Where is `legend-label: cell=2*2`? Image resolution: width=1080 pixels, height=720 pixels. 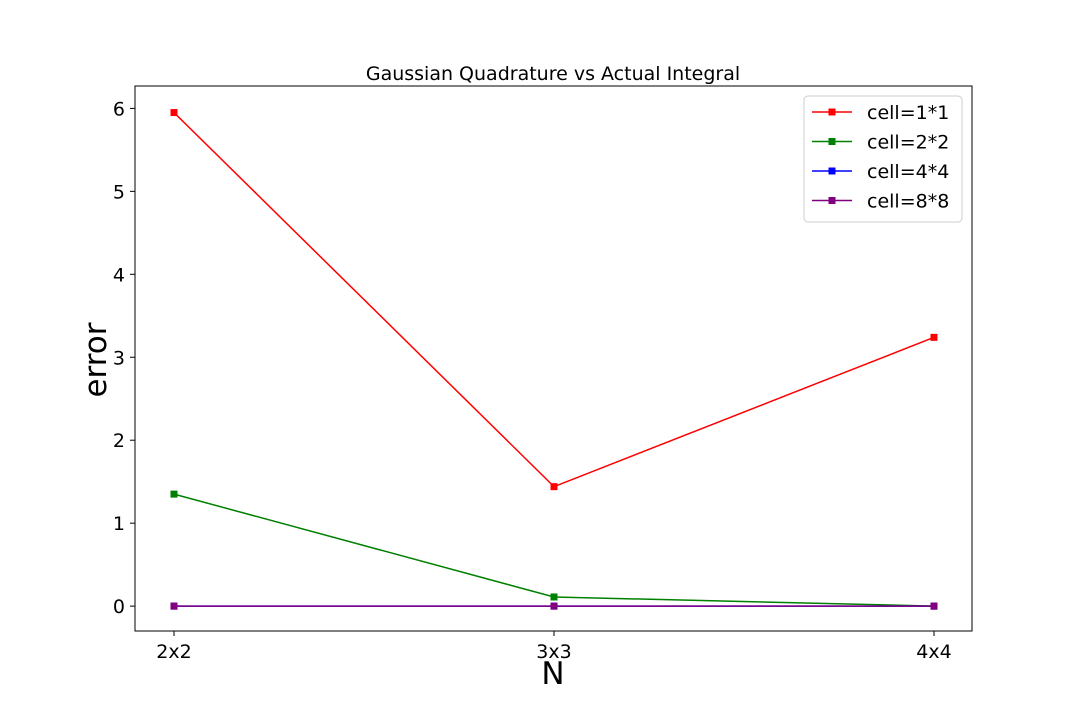
legend-label: cell=2*2 is located at coordinates (908, 143).